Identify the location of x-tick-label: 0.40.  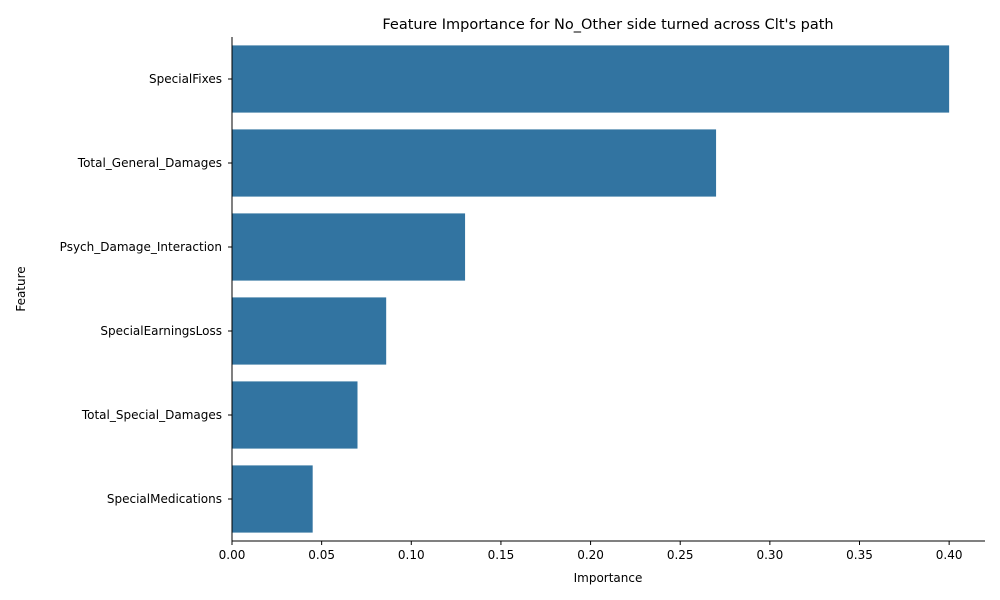
(949, 555).